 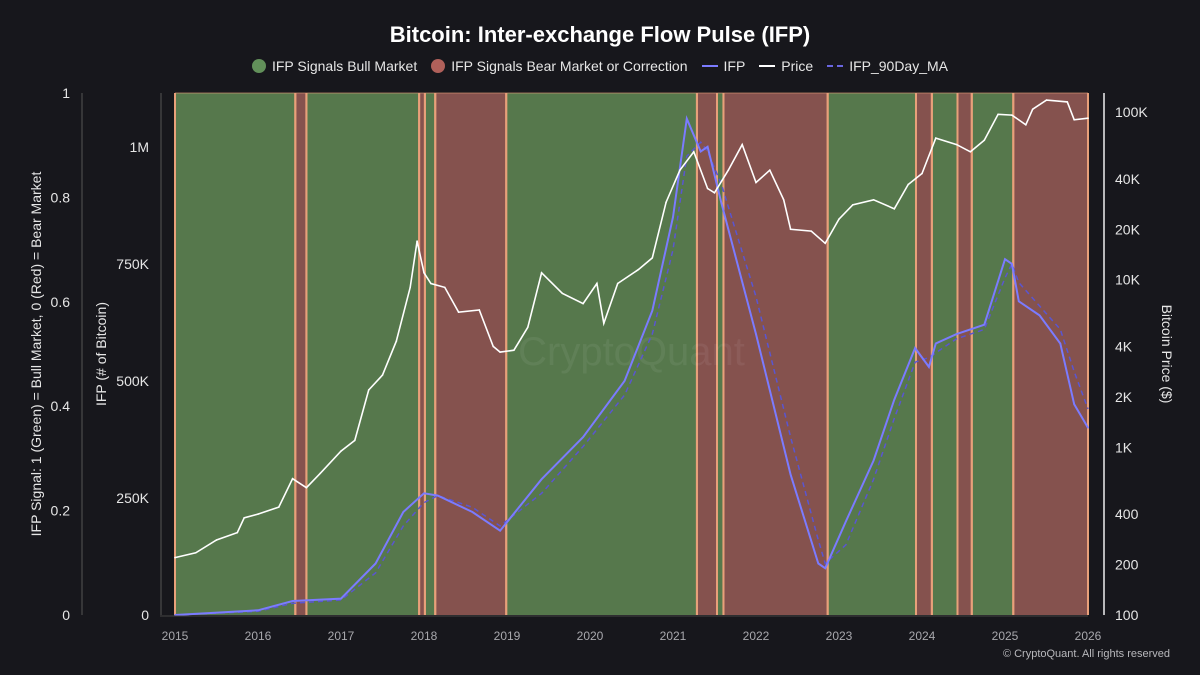 What do you see at coordinates (438, 66) in the screenshot?
I see `bear-dot-icon` at bounding box center [438, 66].